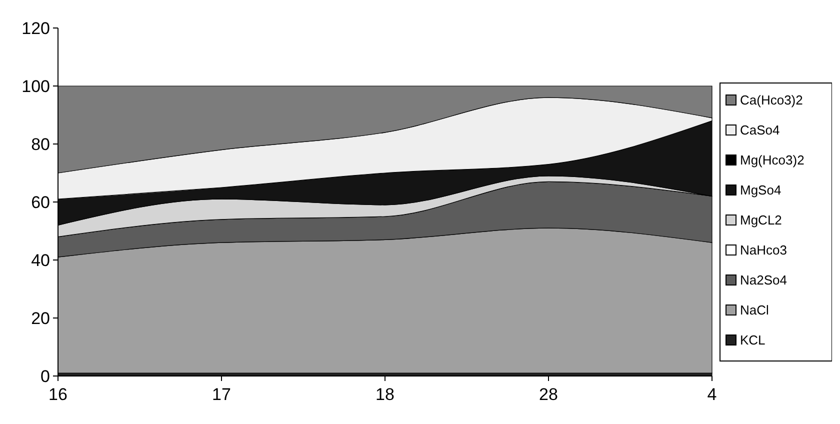  What do you see at coordinates (40, 202) in the screenshot?
I see `y-tick-label: 60` at bounding box center [40, 202].